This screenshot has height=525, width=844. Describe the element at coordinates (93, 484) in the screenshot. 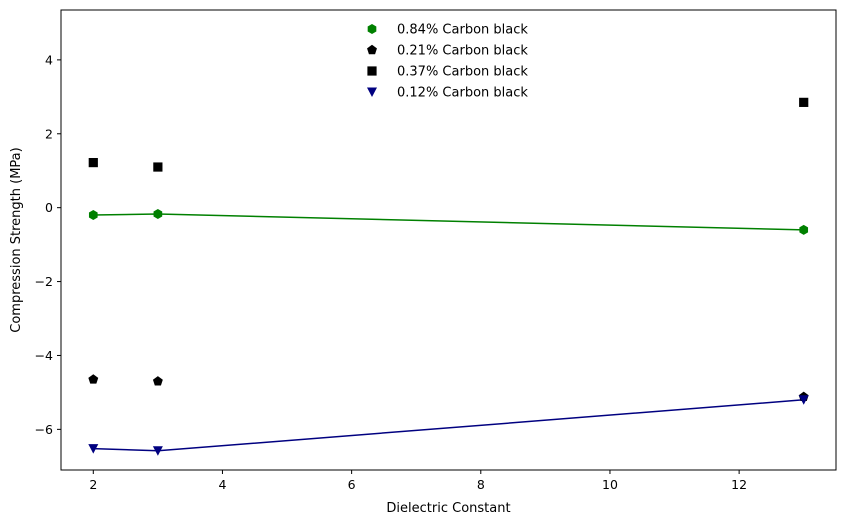

I see `x-tick-label: 2` at that location.